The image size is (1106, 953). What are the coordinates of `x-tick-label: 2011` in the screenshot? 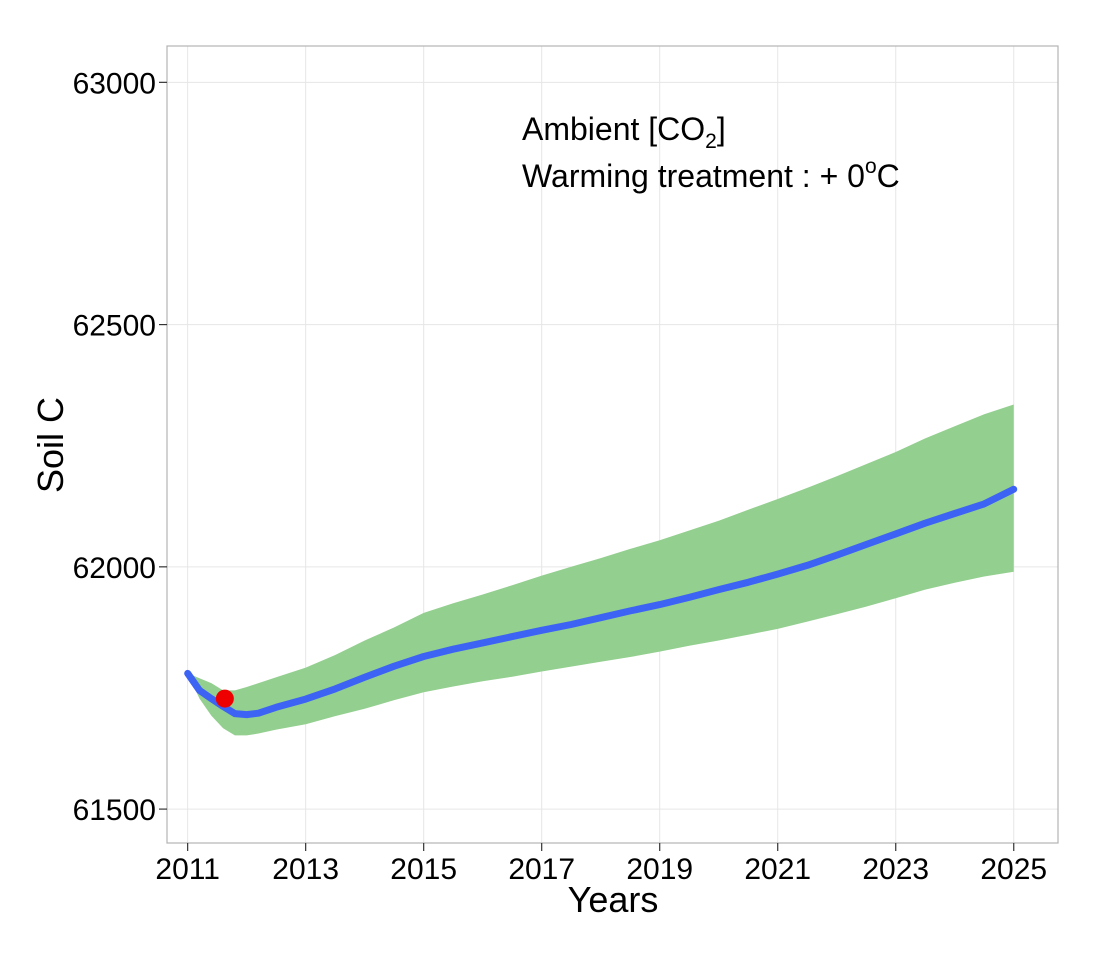 It's located at (187, 869).